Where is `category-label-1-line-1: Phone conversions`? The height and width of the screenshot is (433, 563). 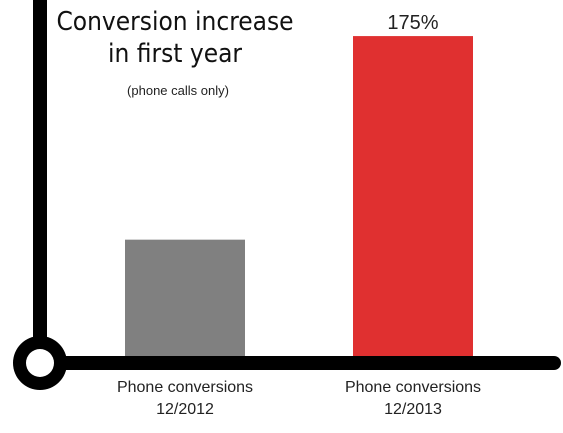
category-label-1-line-1: Phone conversions is located at coordinates (185, 387).